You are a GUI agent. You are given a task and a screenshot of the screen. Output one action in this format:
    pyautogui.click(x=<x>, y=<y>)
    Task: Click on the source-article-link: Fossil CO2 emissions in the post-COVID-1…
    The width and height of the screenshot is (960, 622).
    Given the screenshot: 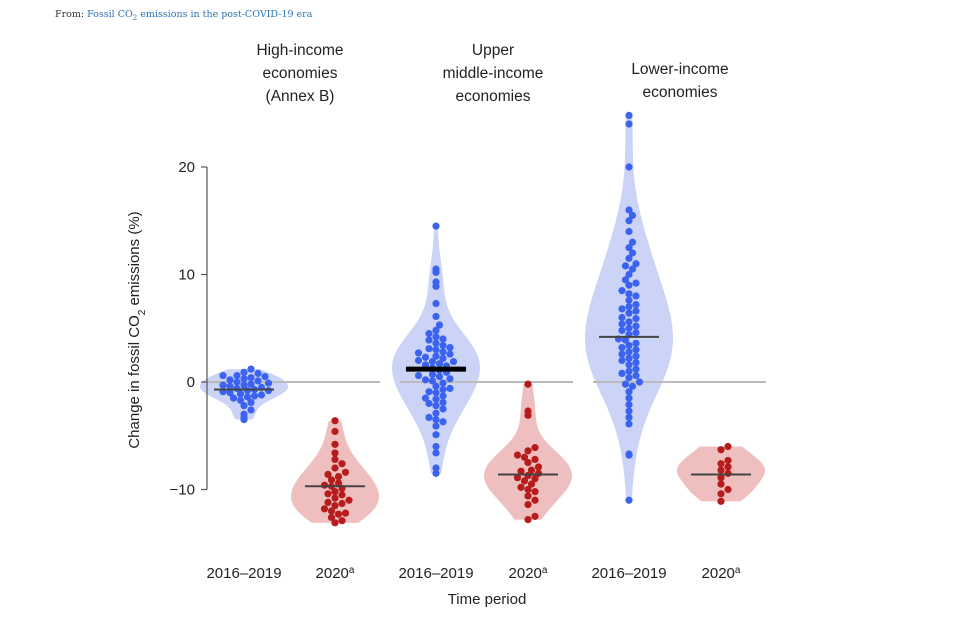 What is the action you would take?
    pyautogui.click(x=199, y=15)
    